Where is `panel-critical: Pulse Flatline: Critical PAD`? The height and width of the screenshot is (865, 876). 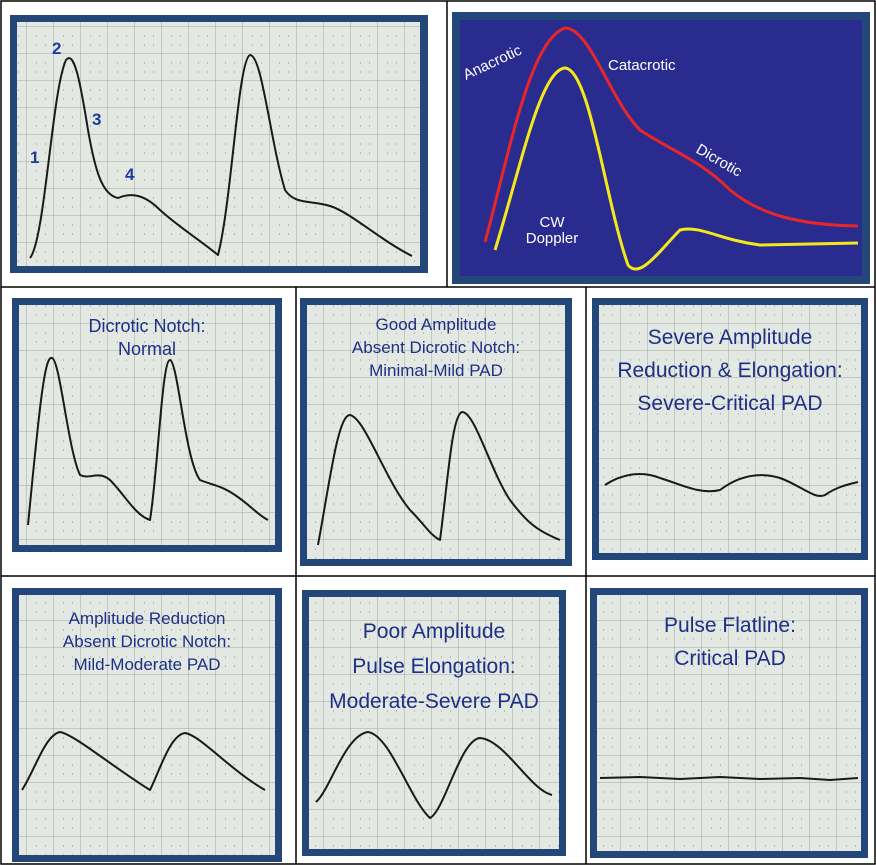
panel-critical: Pulse Flatline: Critical PAD is located at coordinates (729, 723).